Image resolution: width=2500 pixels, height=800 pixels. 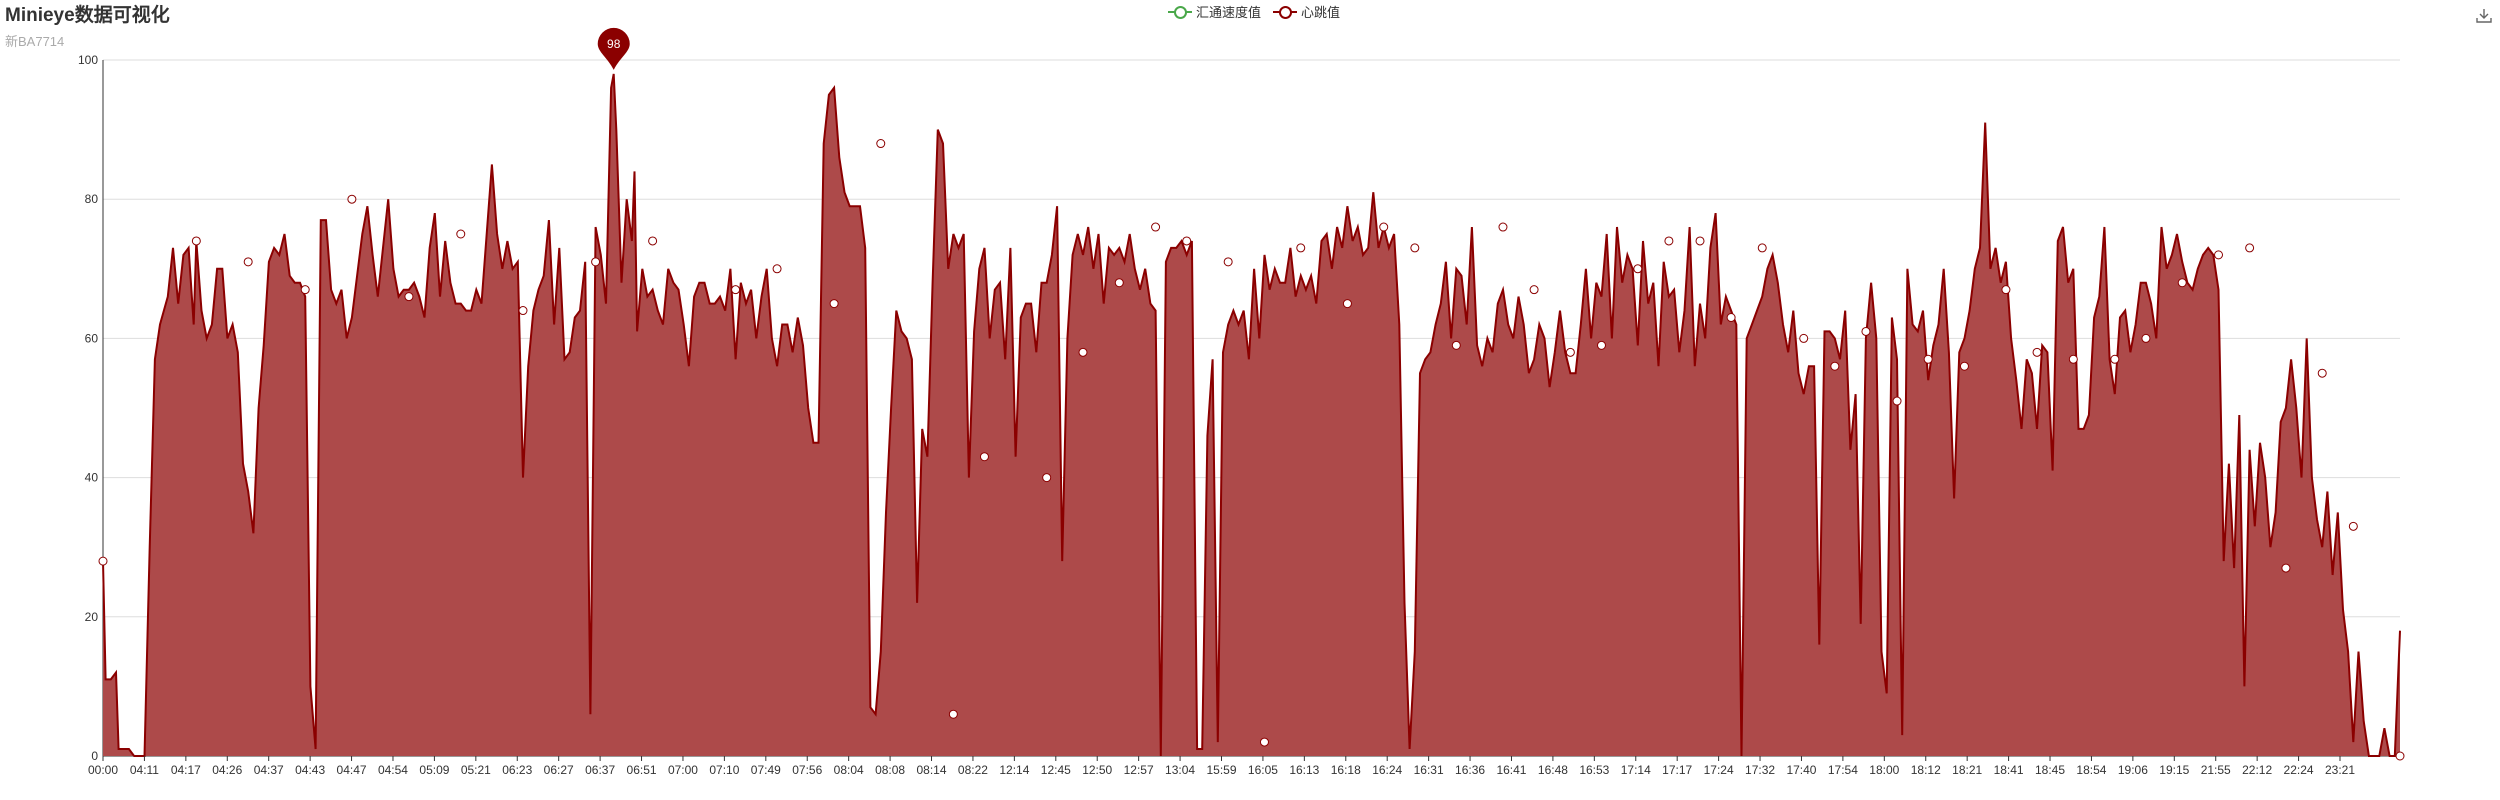 I want to click on x-tick-label: 16:41, so click(x=1511, y=770).